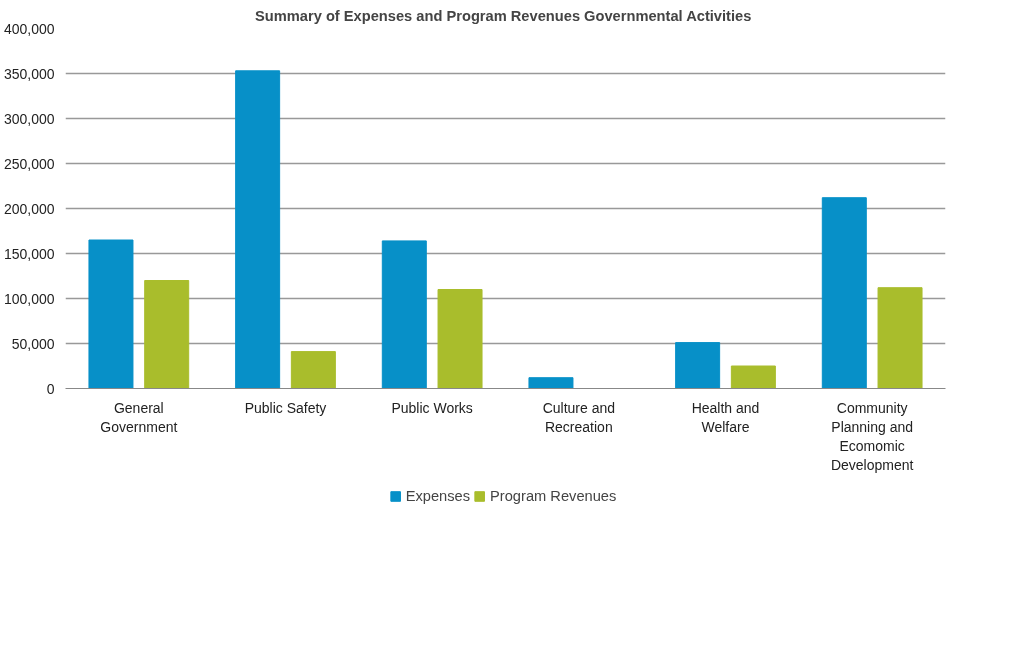  I want to click on y-tick-label: 200,000, so click(29, 208).